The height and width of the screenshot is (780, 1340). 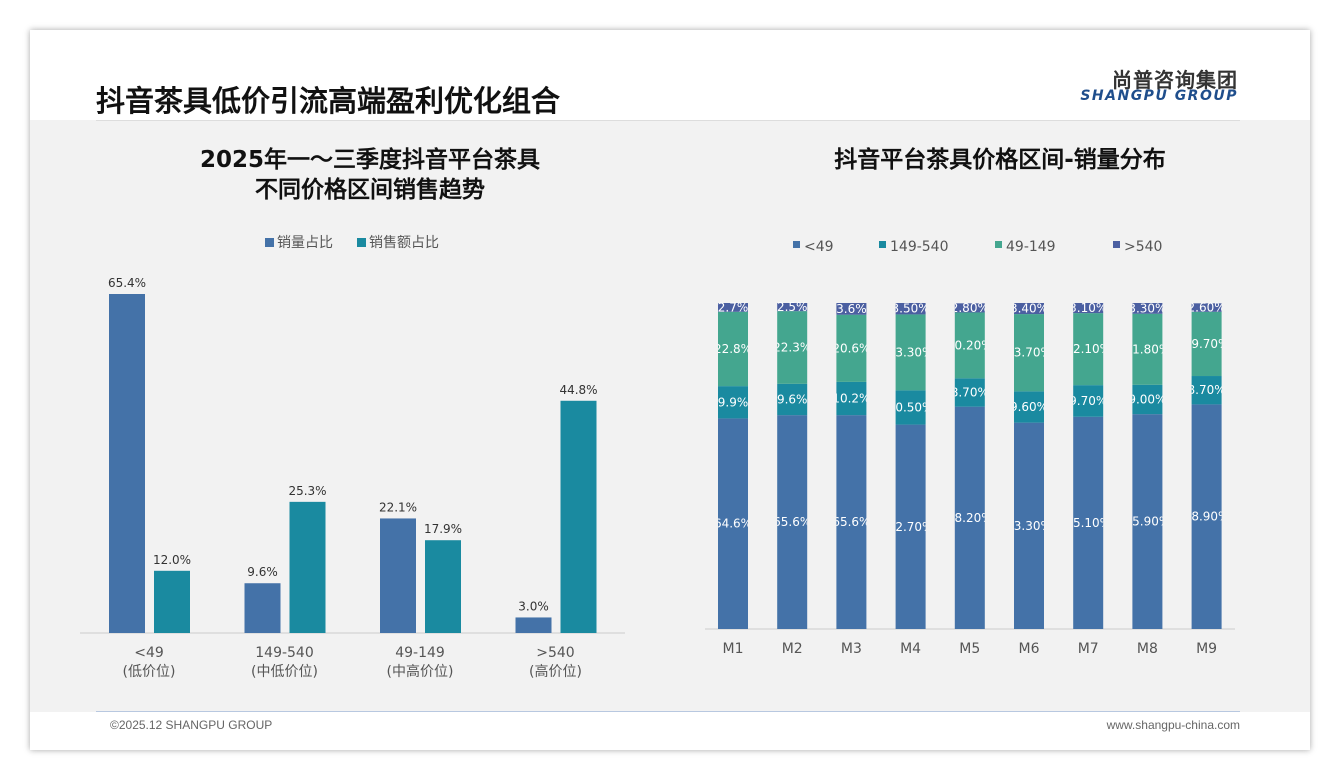 I want to click on data-label: 68.20%, so click(x=970, y=518).